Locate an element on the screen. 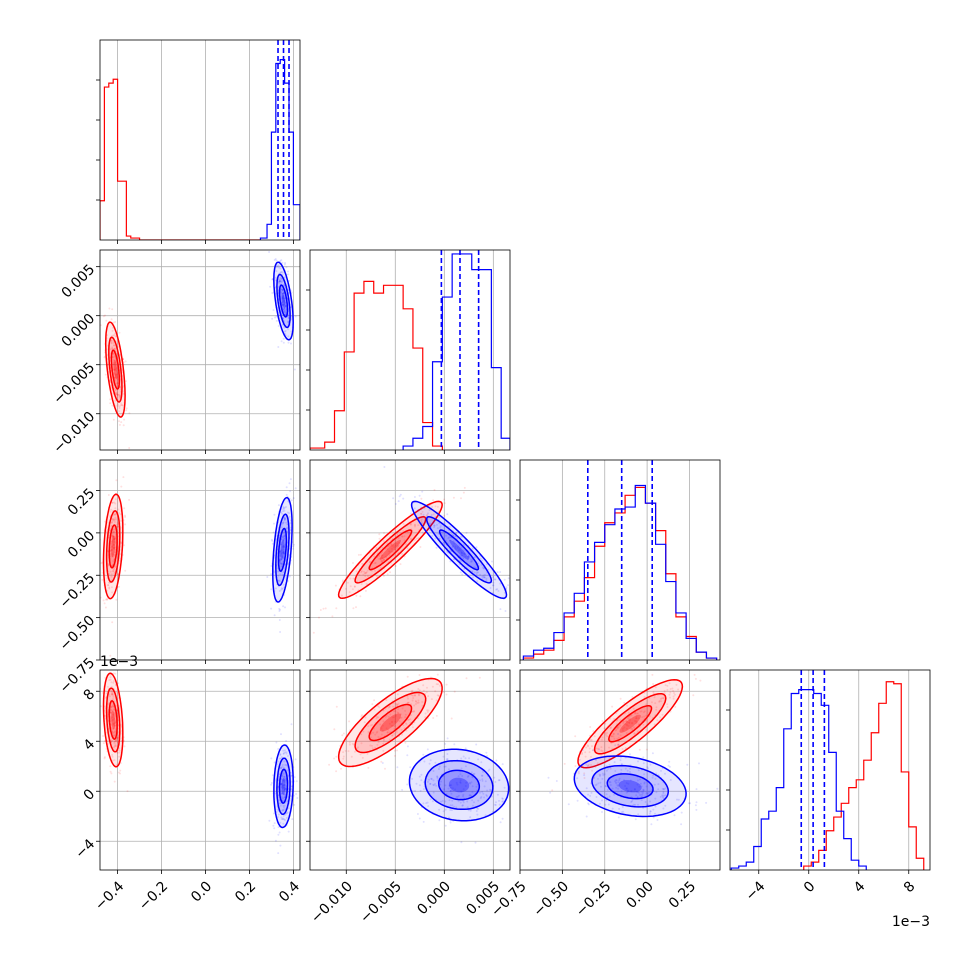 The width and height of the screenshot is (970, 970). histogram-a is located at coordinates (180, 159).